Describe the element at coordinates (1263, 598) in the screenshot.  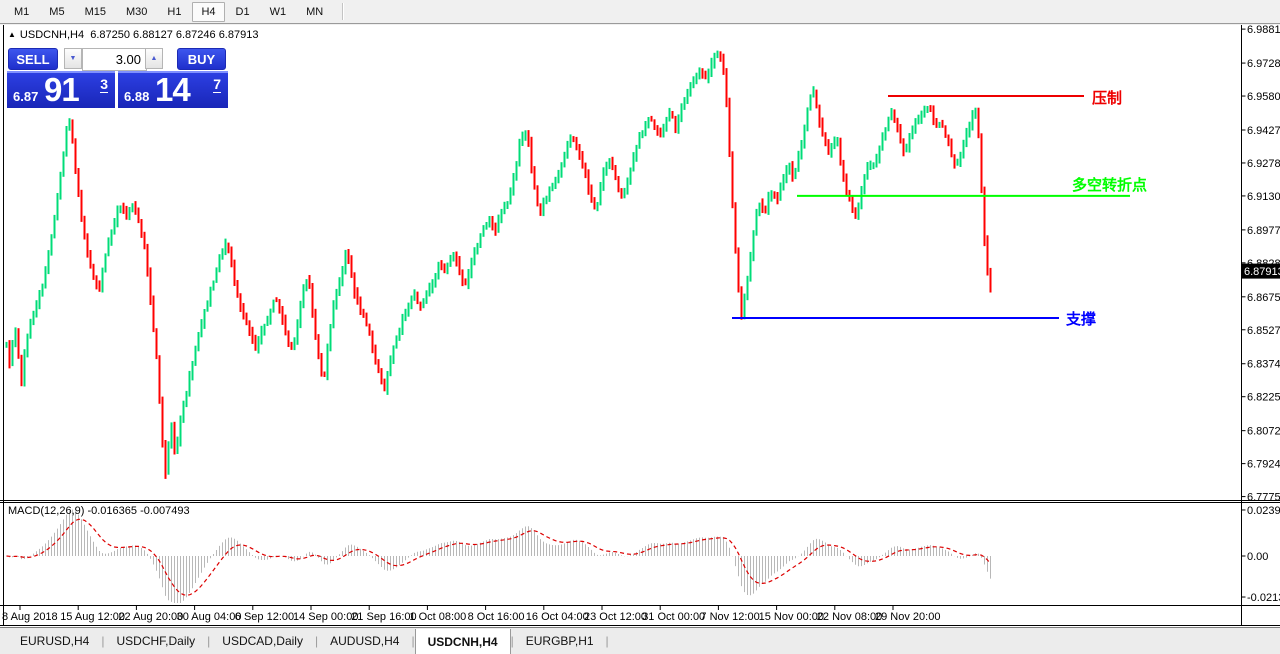
I see `macd-axis-label: -0.02137` at that location.